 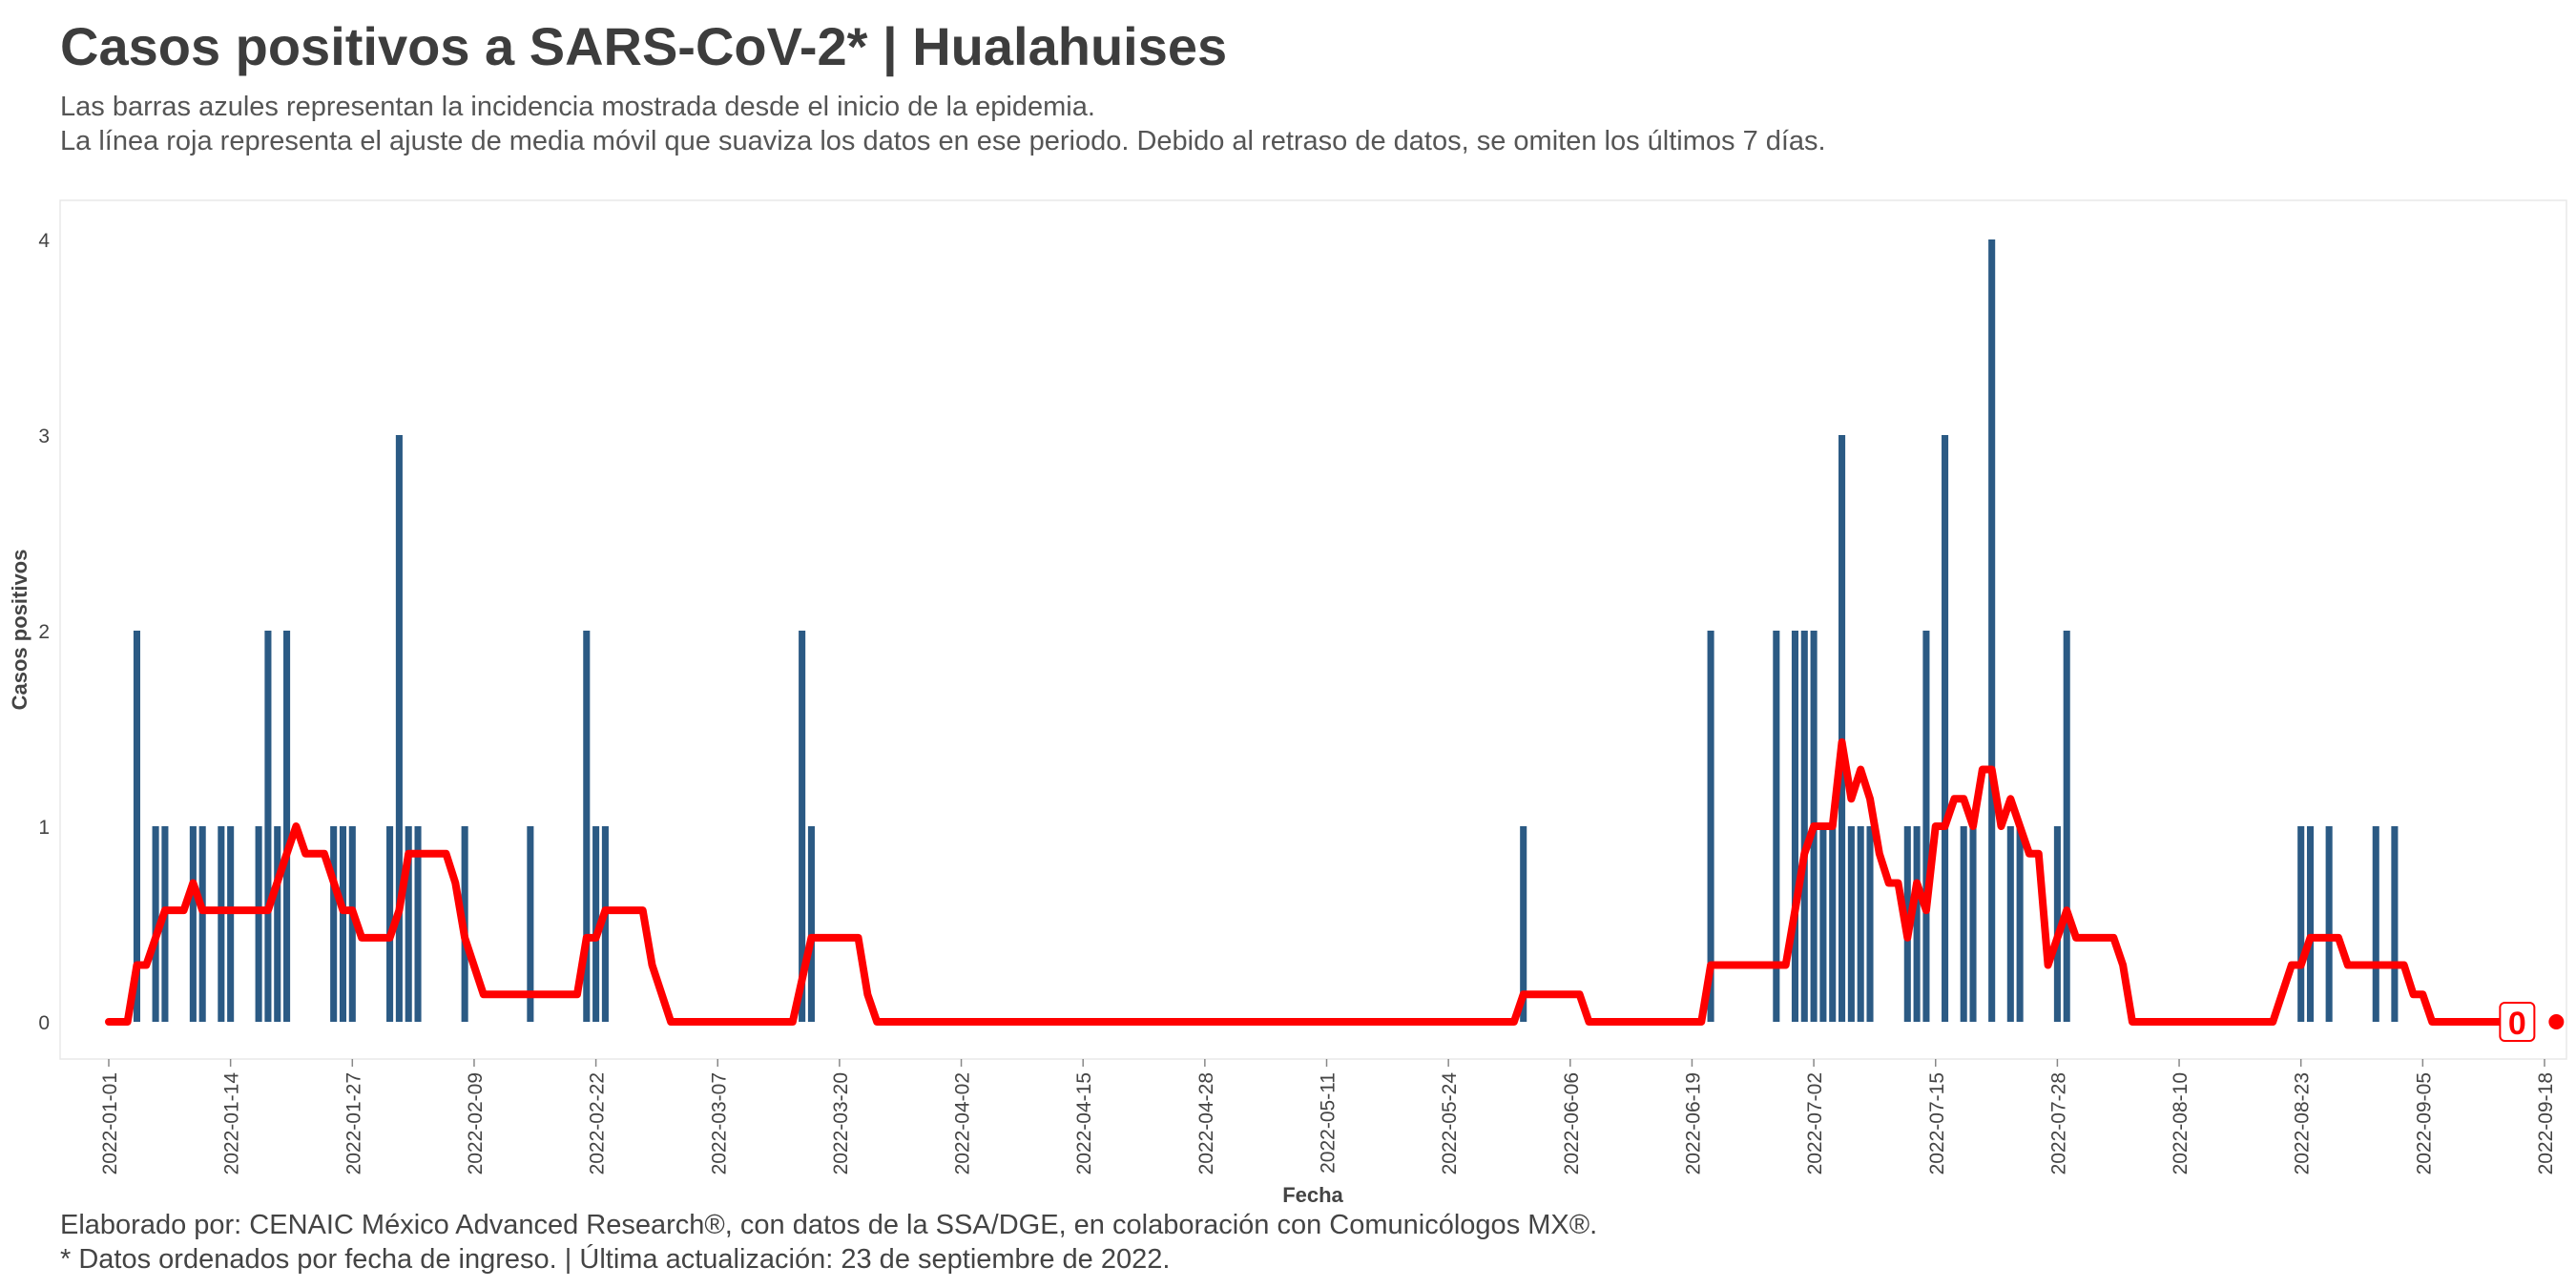 What do you see at coordinates (232, 1123) in the screenshot?
I see `x-tick-label: 2022-01-14` at bounding box center [232, 1123].